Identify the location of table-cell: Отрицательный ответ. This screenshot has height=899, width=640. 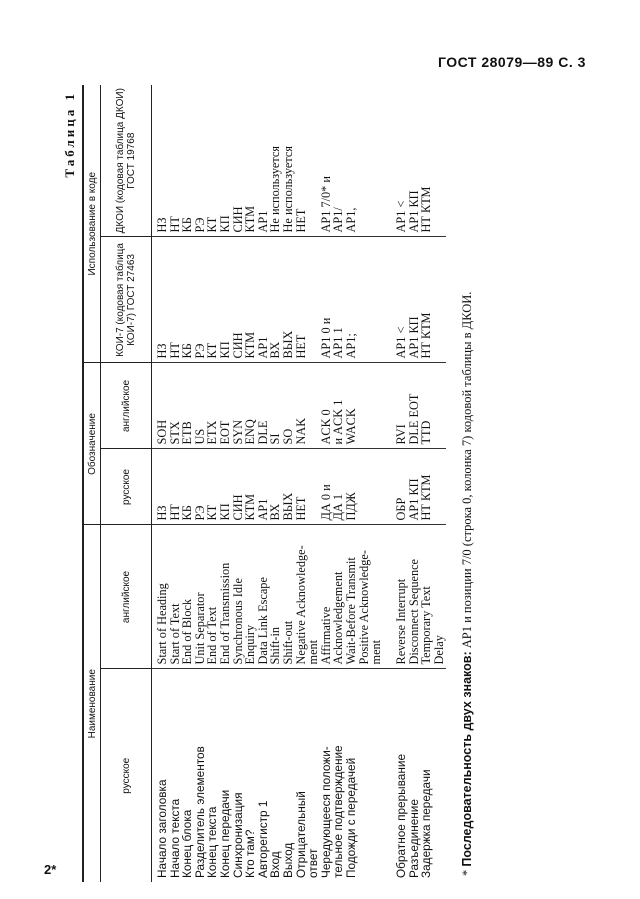
(307, 834).